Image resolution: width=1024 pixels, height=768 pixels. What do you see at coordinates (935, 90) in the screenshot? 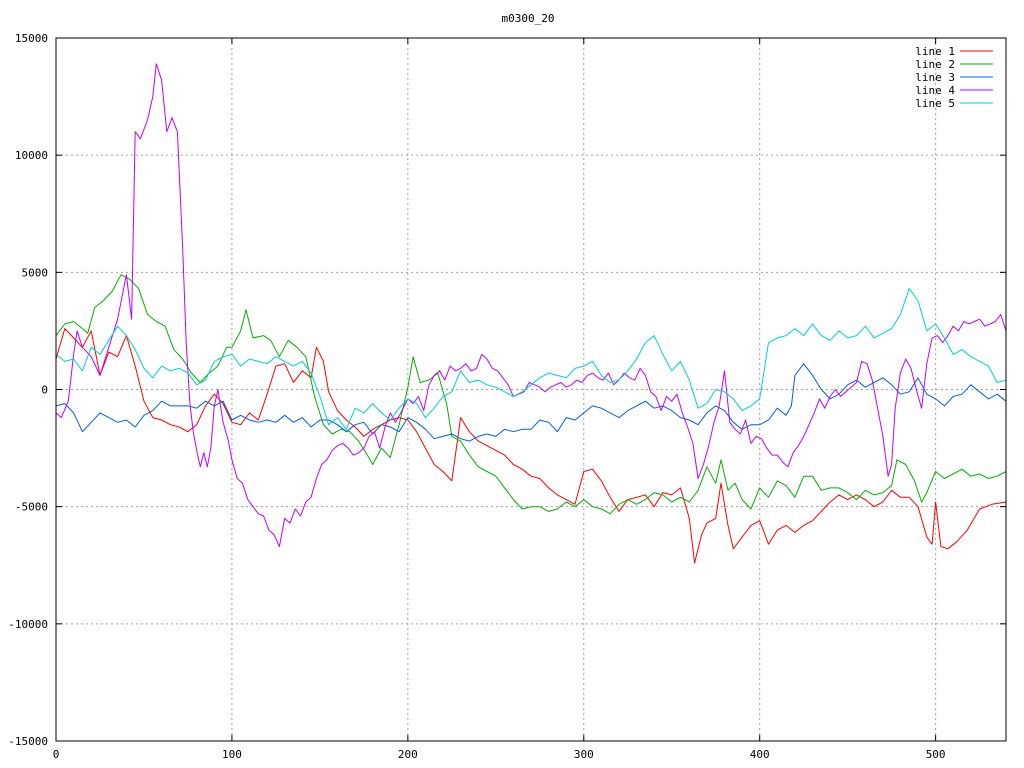
I see `legend-label-4: line 4` at bounding box center [935, 90].